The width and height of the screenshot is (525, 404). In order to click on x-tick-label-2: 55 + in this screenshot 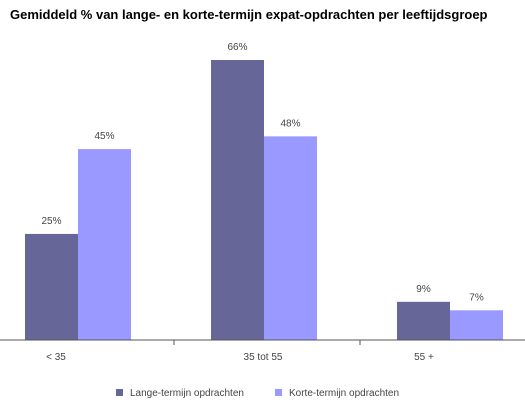, I will do `click(424, 357)`.